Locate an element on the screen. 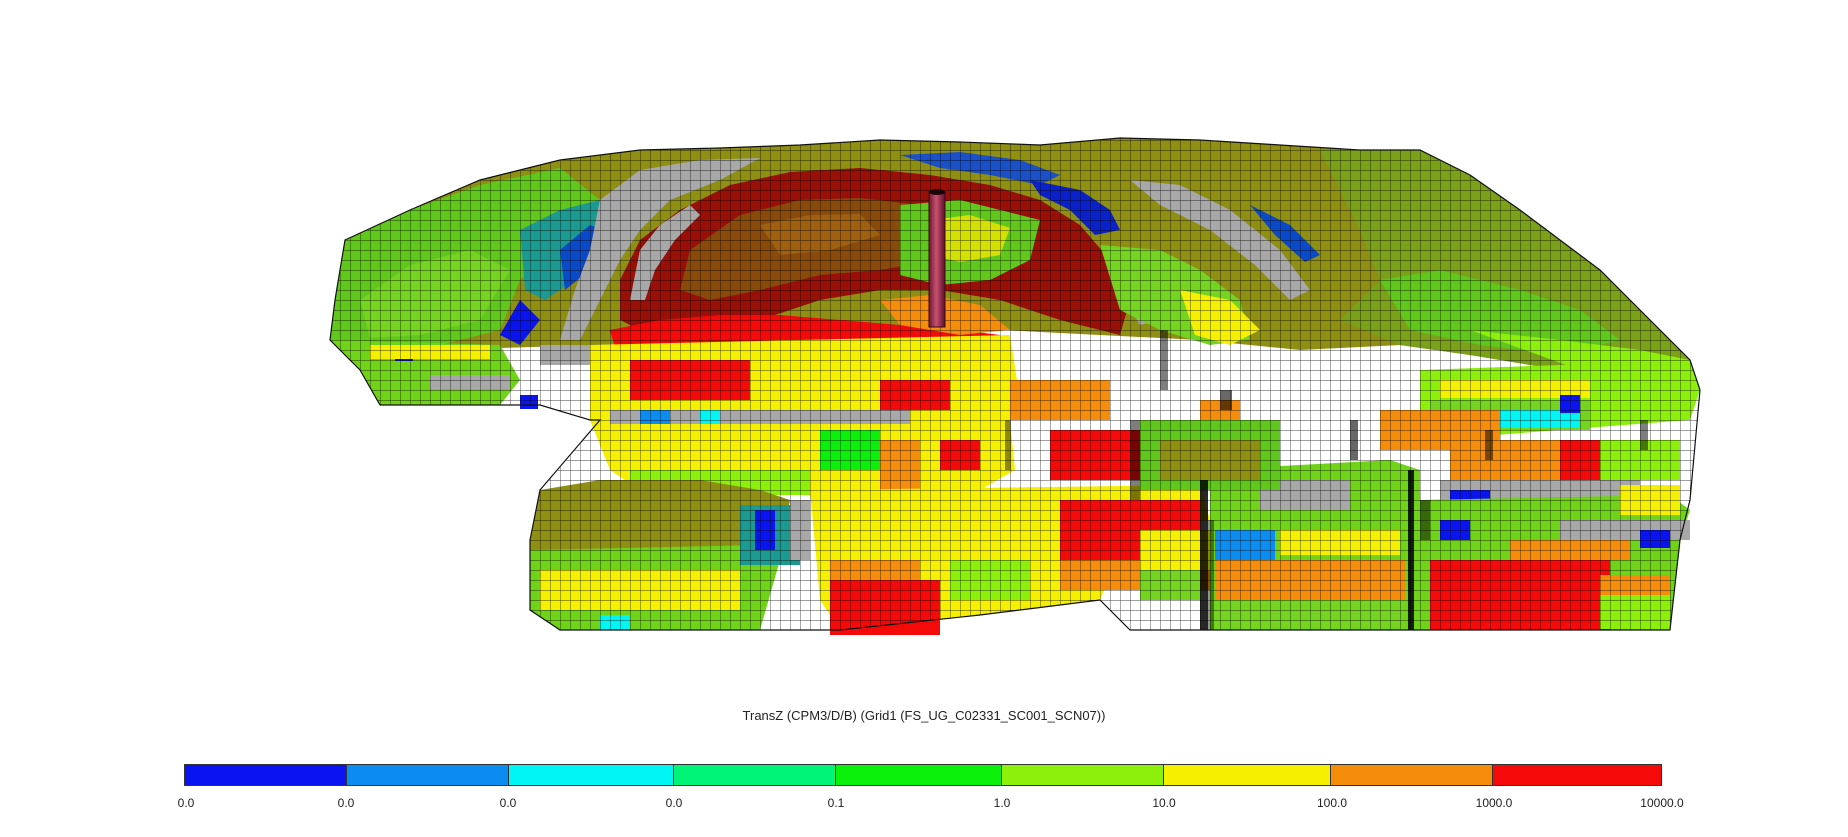  well-marker is located at coordinates (937, 258).